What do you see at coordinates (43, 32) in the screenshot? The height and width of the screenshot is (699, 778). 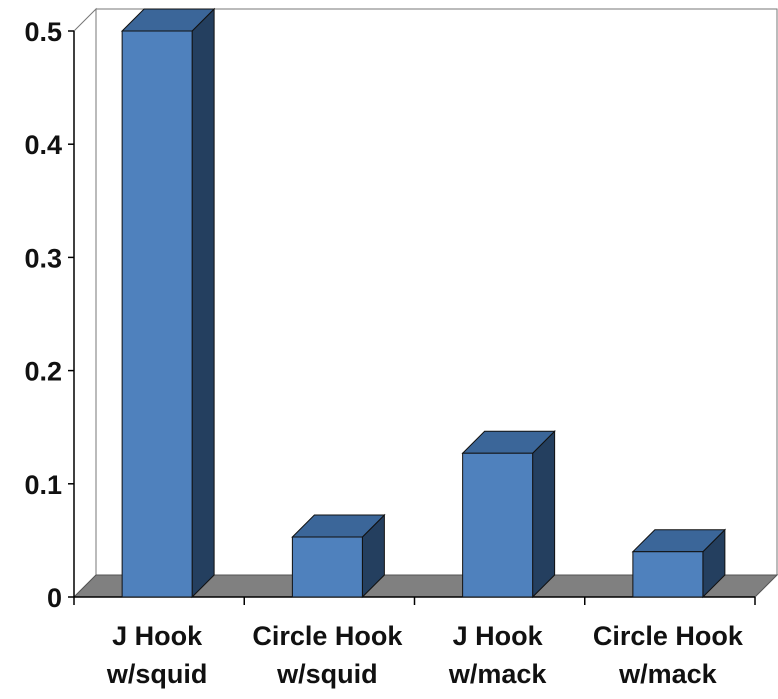 I see `y-tick-label: 0.5` at bounding box center [43, 32].